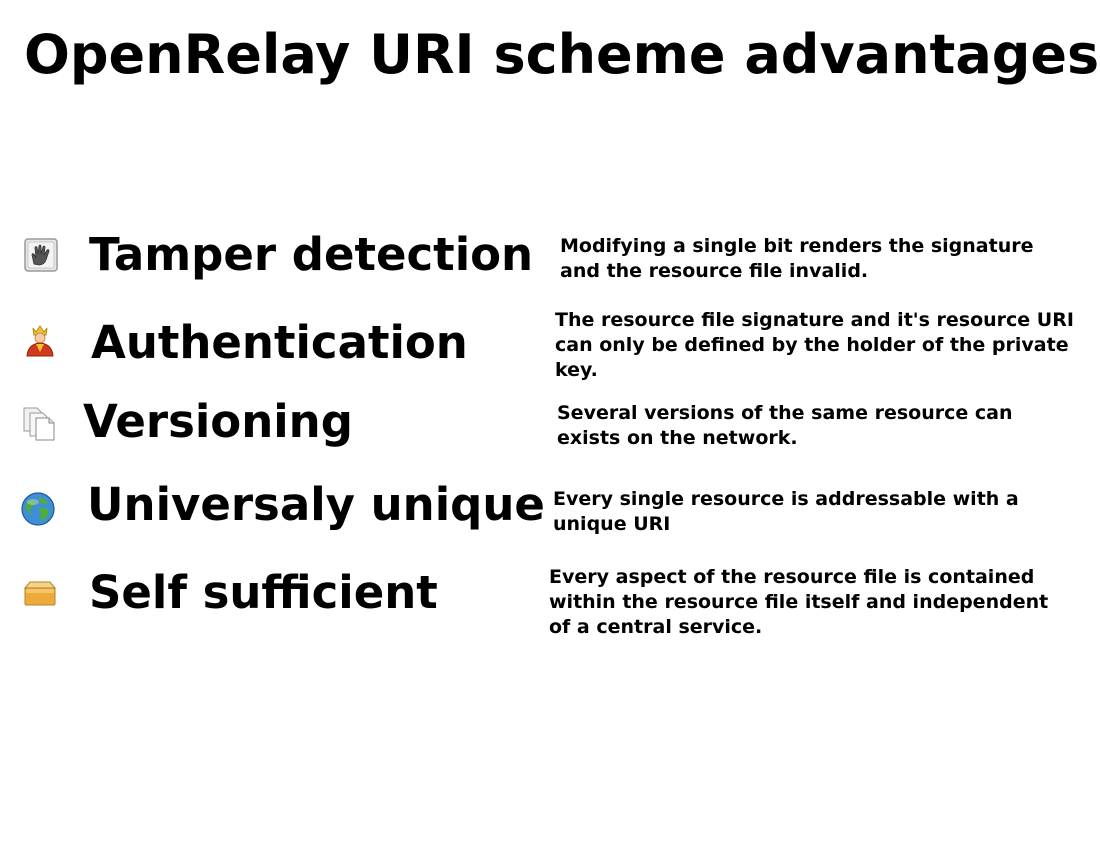 This screenshot has height=850, width=1100. I want to click on feature-label-universaly-unique: Universaly unique, so click(316, 504).